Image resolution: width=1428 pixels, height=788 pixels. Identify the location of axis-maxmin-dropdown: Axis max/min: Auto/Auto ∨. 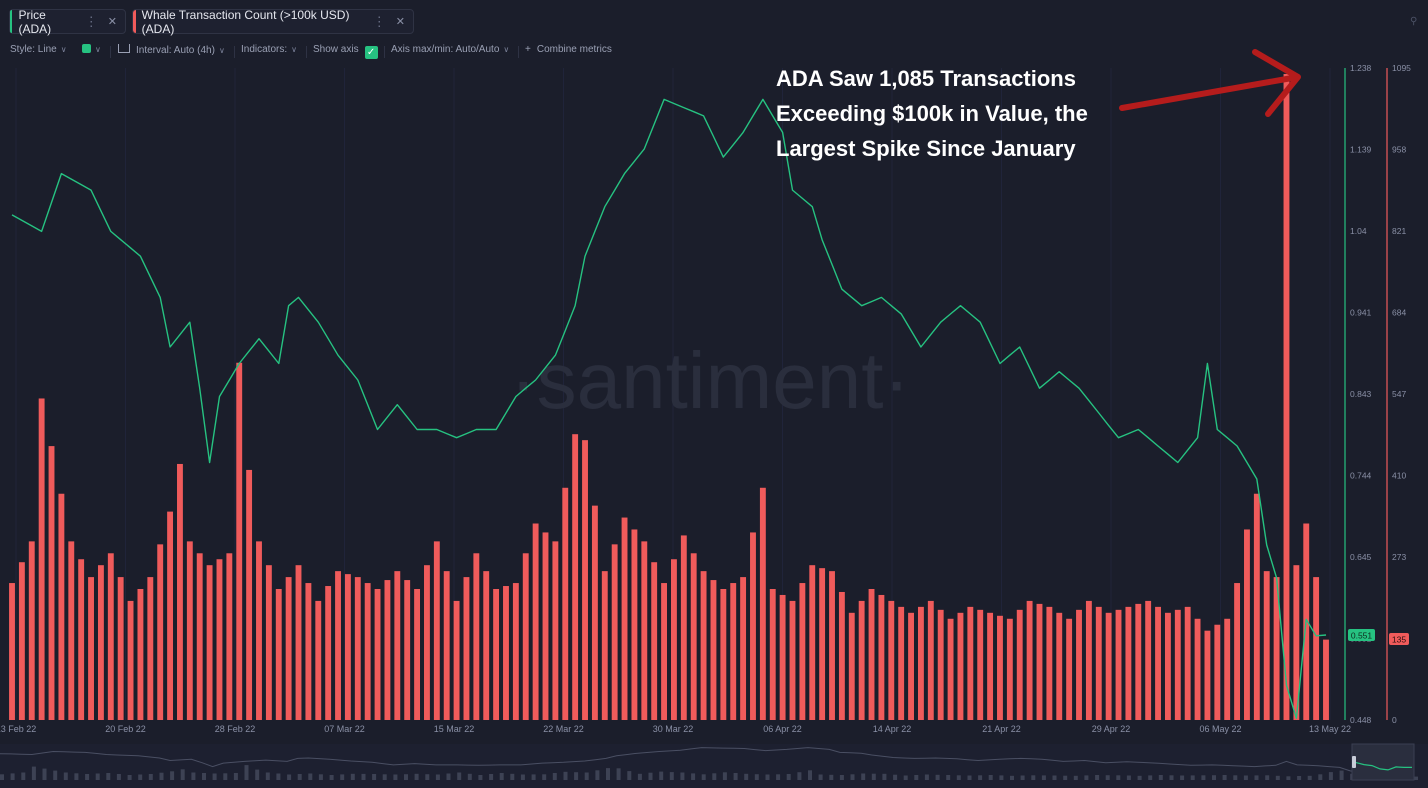
(450, 49).